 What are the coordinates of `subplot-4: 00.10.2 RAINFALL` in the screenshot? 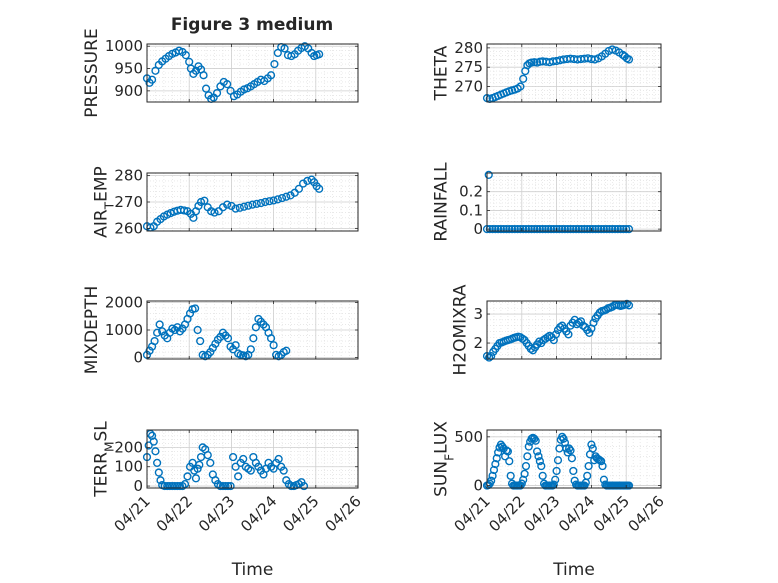 It's located at (547, 202).